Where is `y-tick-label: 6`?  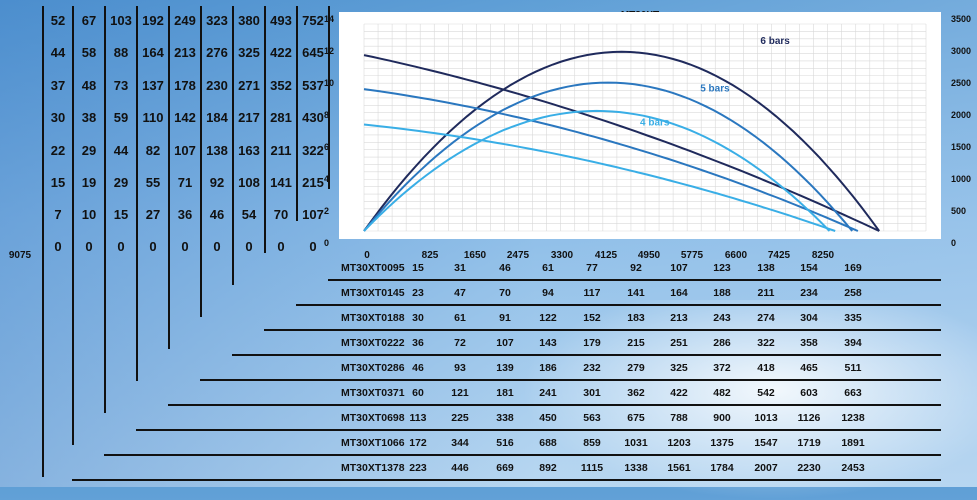
y-tick-label: 6 is located at coordinates (327, 147).